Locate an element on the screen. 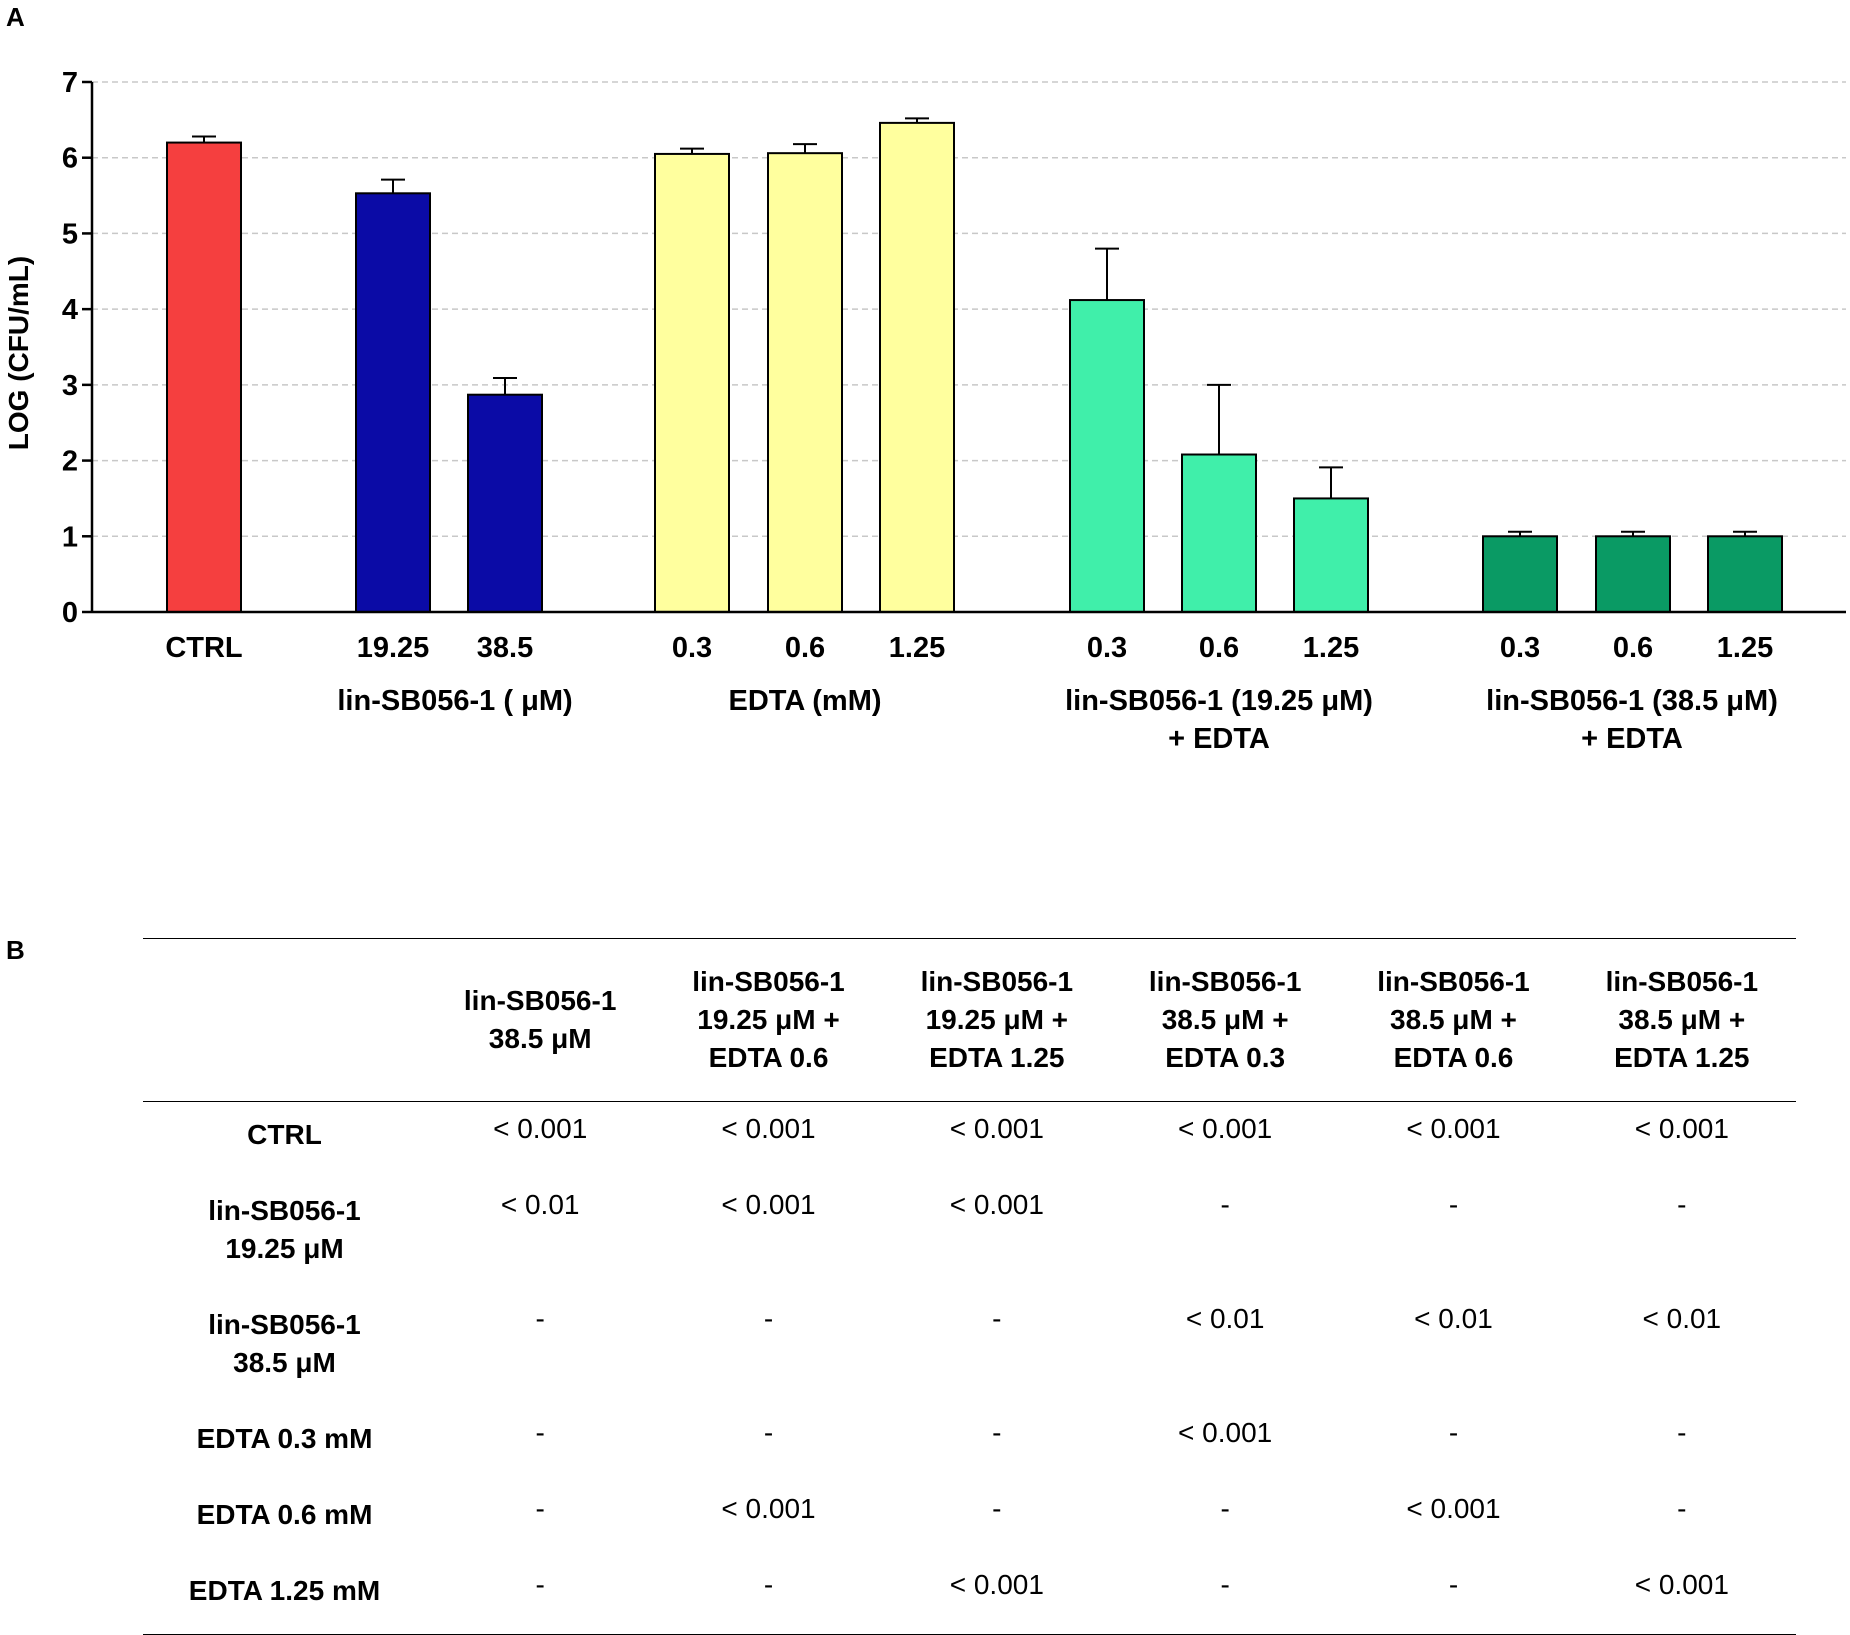 The width and height of the screenshot is (1850, 1635). column-header: lin-SB056-1 38.5 μM is located at coordinates (540, 1020).